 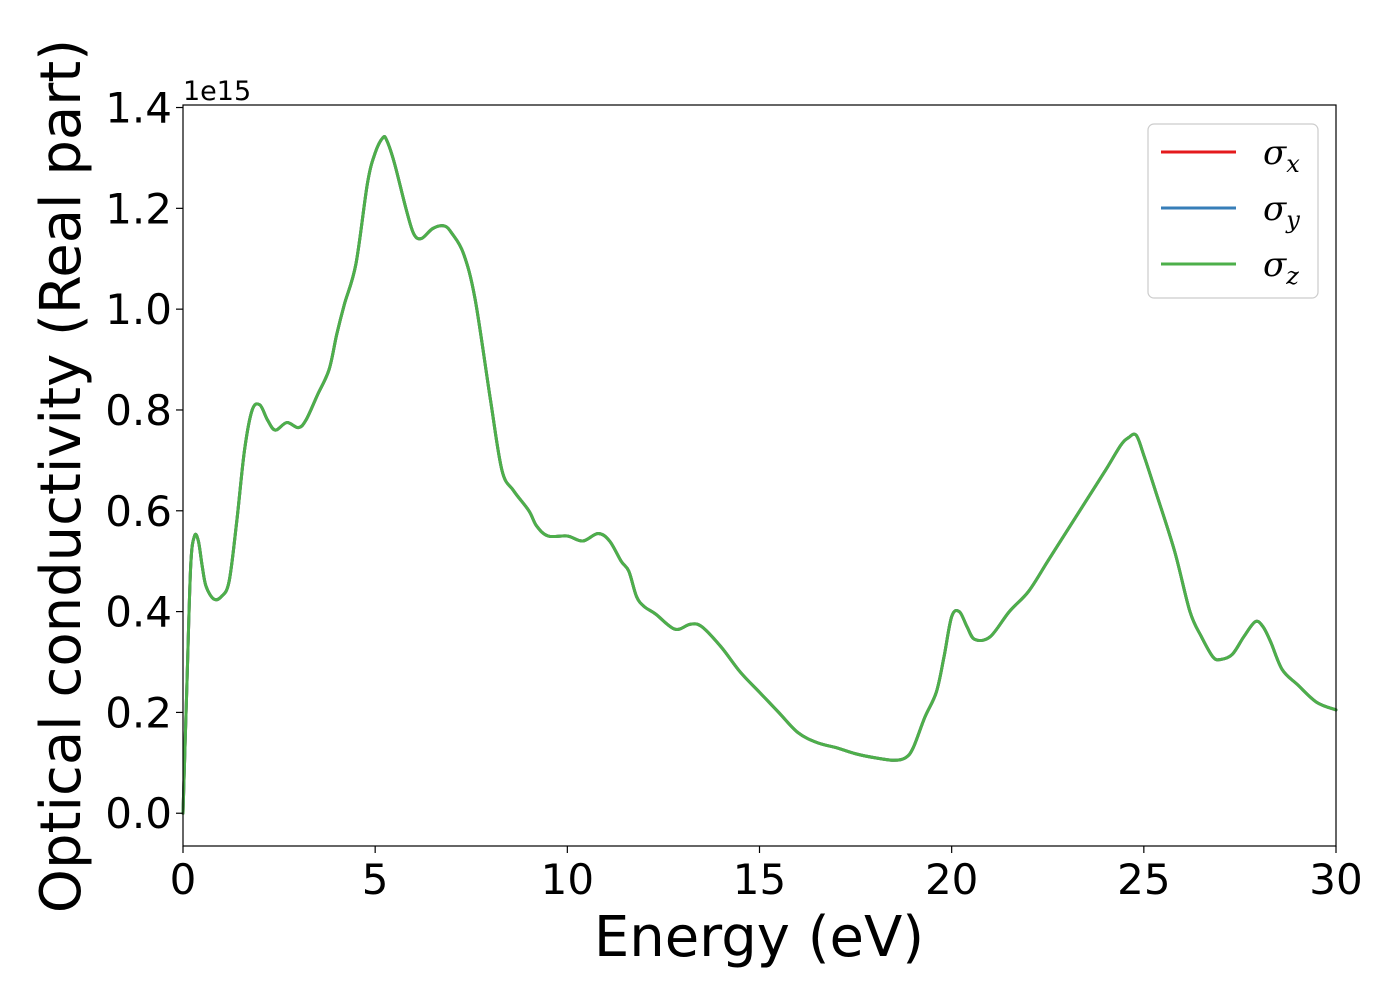 I want to click on y-tick-label: 0.8, so click(x=138, y=410).